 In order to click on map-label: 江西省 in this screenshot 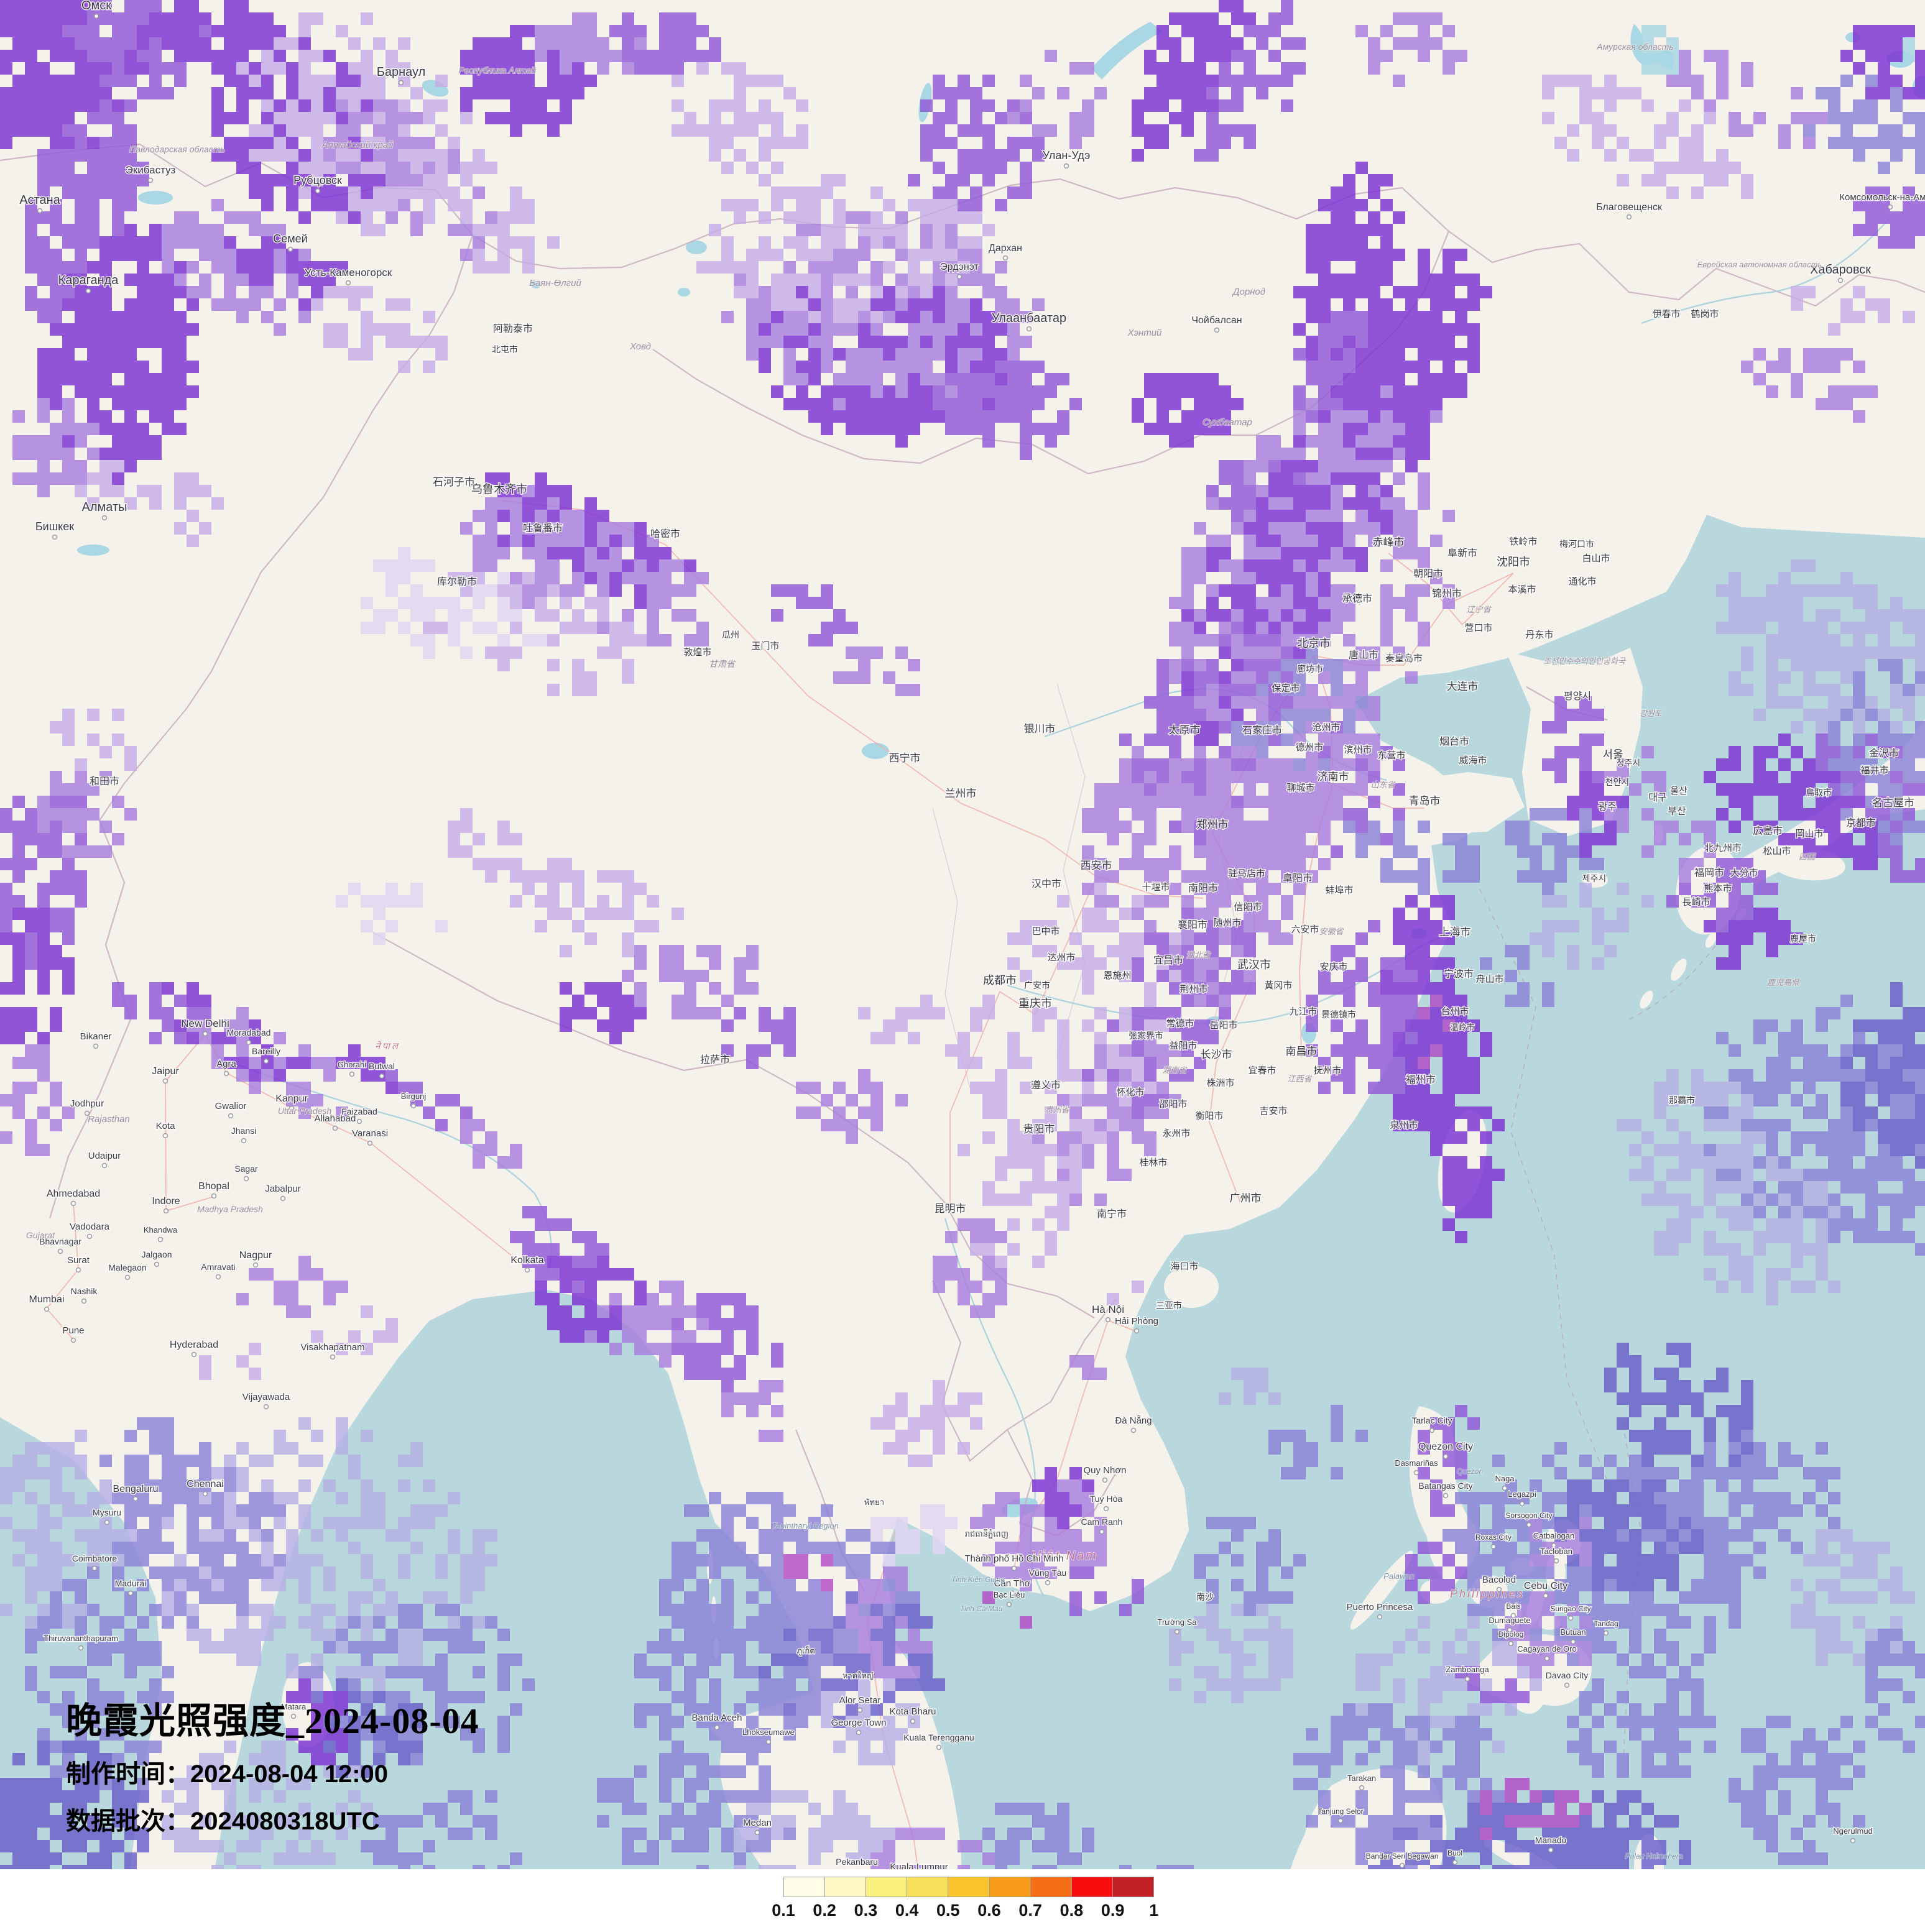, I will do `click(1300, 1078)`.